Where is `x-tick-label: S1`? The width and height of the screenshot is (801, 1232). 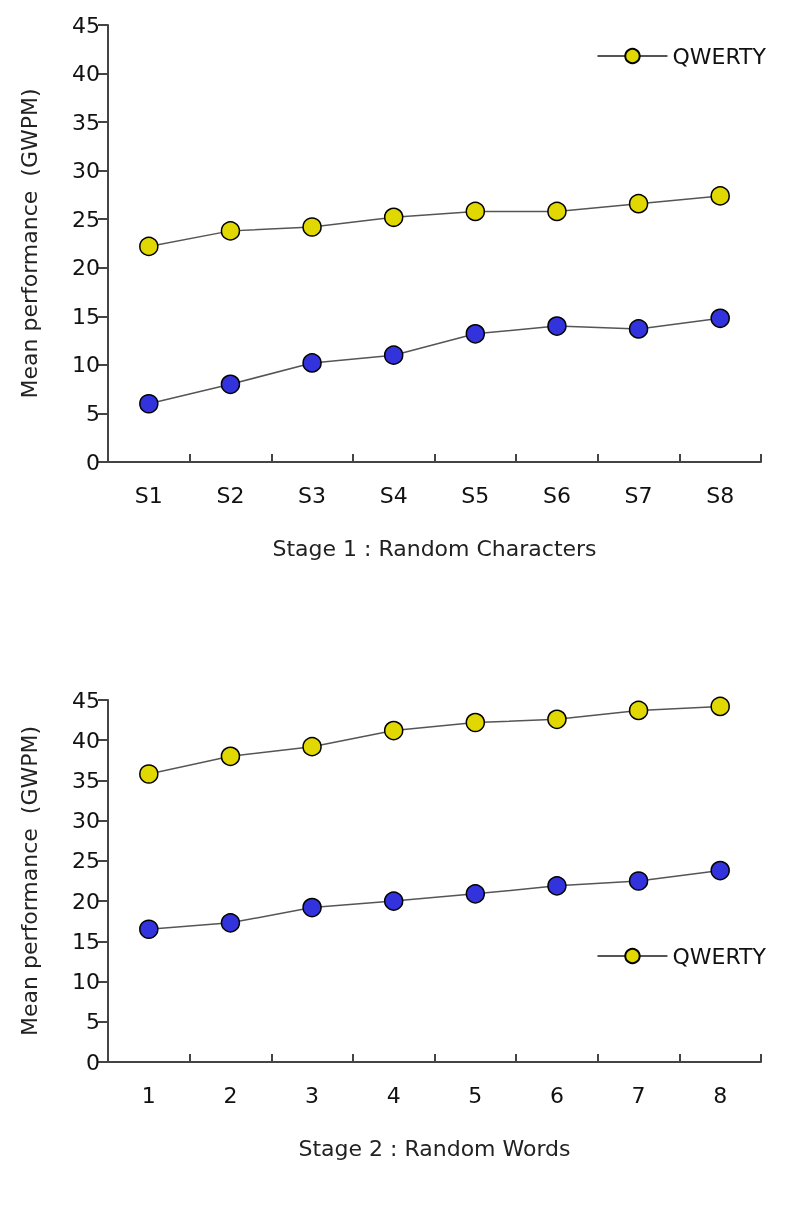
x-tick-label: S1 is located at coordinates (148, 495).